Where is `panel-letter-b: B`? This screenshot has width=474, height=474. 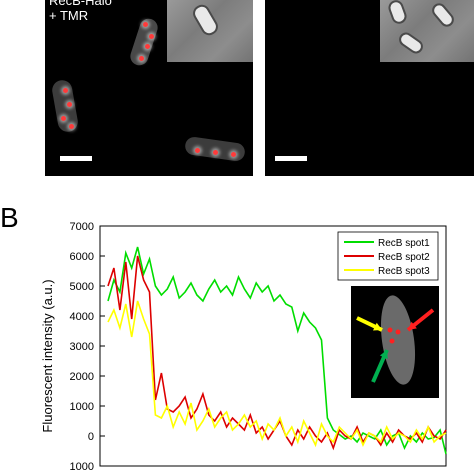
panel-letter-b: B is located at coordinates (9, 217).